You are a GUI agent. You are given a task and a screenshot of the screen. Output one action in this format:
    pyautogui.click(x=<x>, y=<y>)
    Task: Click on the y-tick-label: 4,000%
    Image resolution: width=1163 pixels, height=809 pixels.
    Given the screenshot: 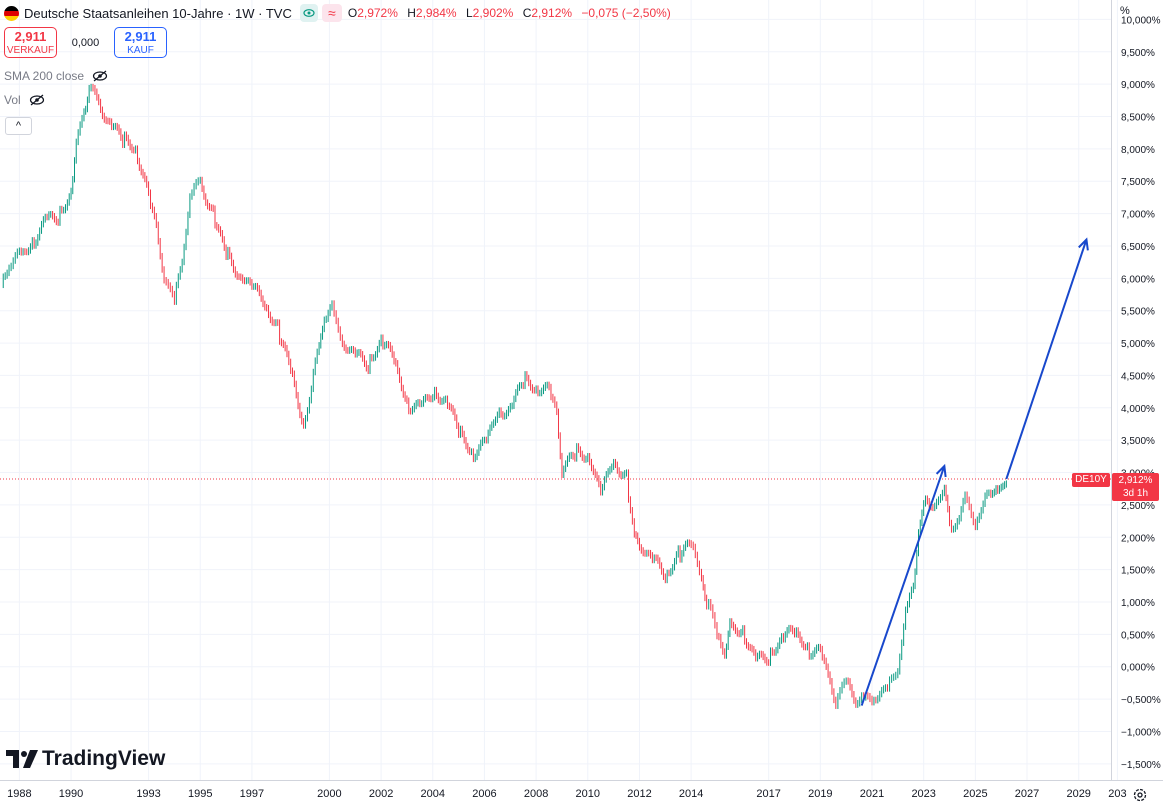 What is the action you would take?
    pyautogui.click(x=1138, y=409)
    